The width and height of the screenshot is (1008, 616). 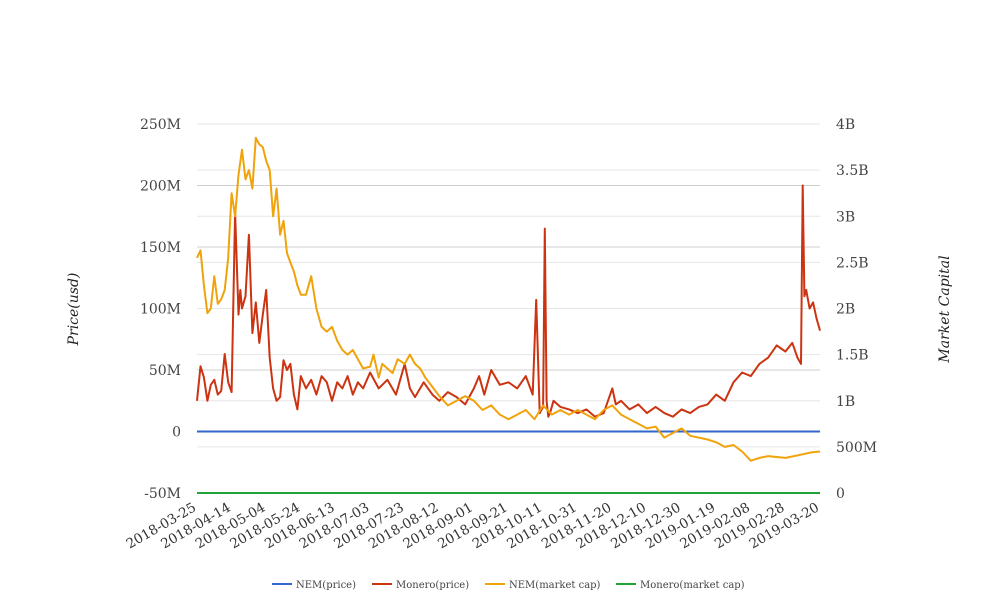 What do you see at coordinates (852, 171) in the screenshot?
I see `y2-tick-label: 3.5B` at bounding box center [852, 171].